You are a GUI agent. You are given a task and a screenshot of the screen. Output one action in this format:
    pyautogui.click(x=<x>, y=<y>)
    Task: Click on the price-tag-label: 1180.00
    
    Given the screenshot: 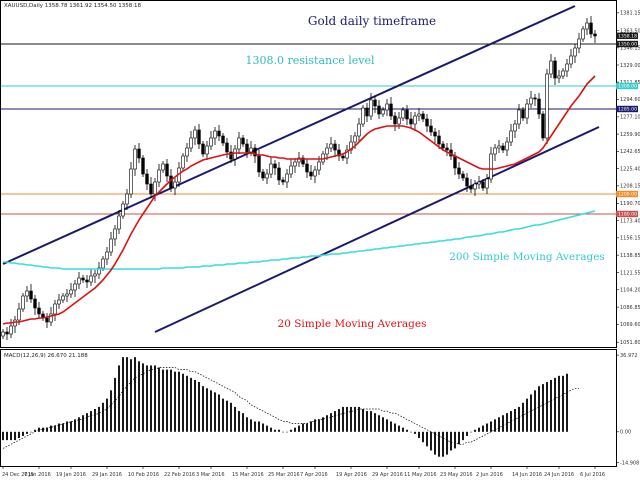 What is the action you would take?
    pyautogui.click(x=627, y=215)
    